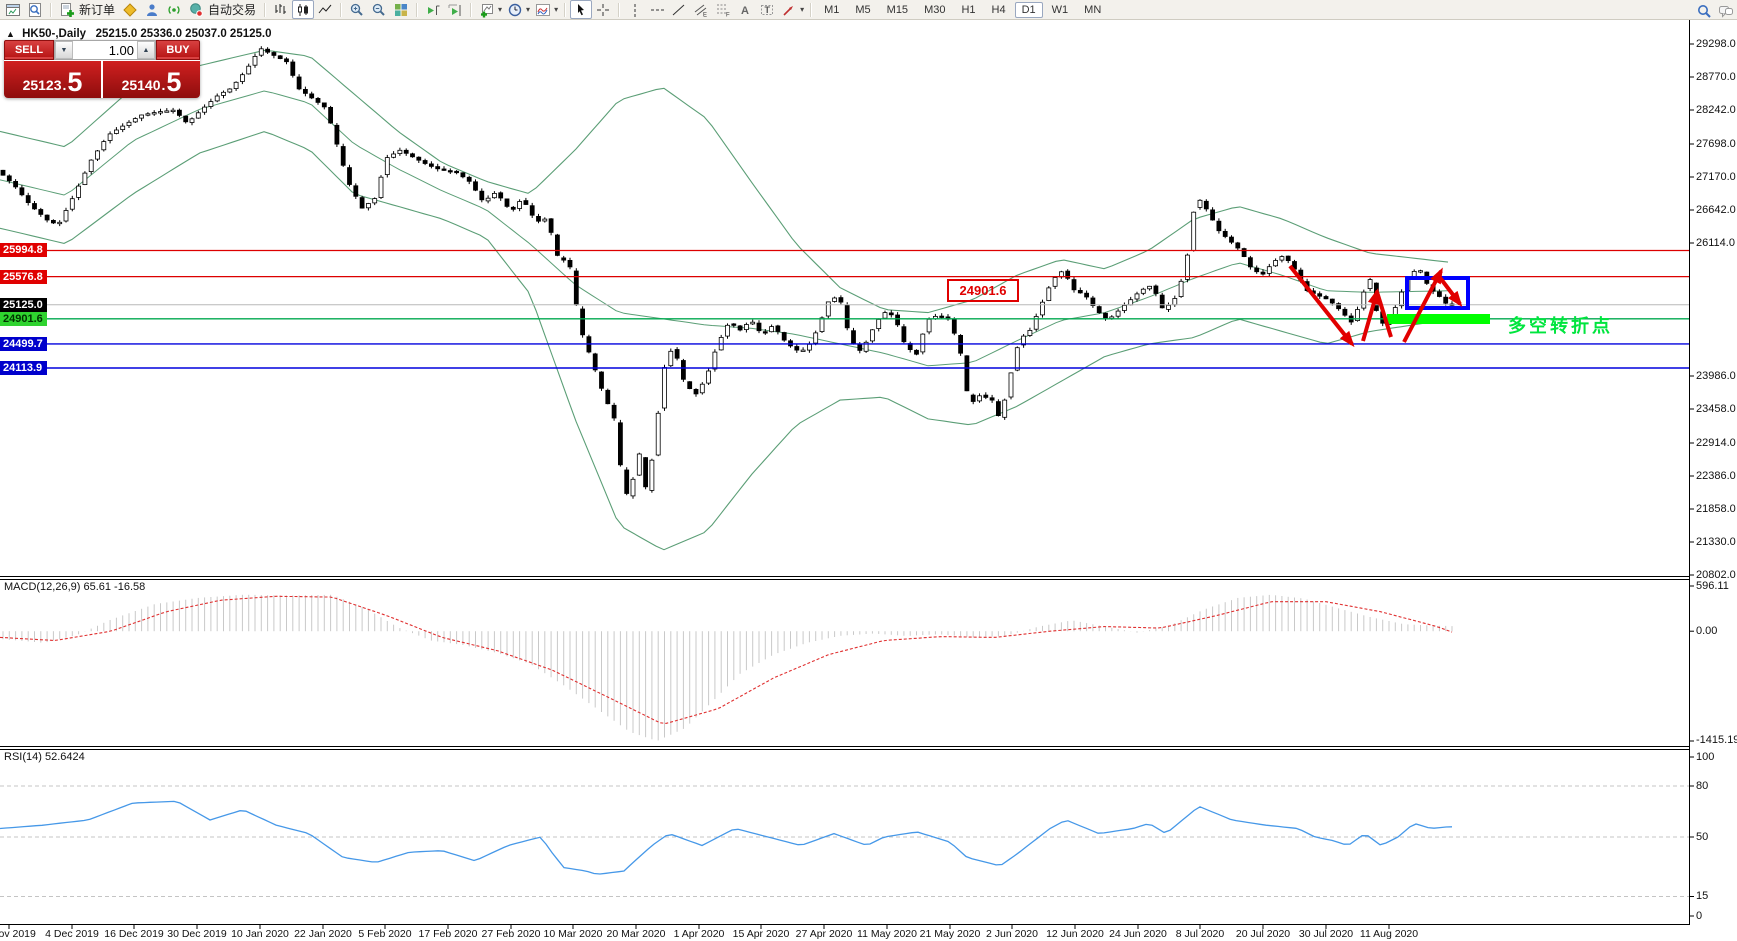 This screenshot has height=941, width=1737. I want to click on chart-preview-icon, so click(35, 9).